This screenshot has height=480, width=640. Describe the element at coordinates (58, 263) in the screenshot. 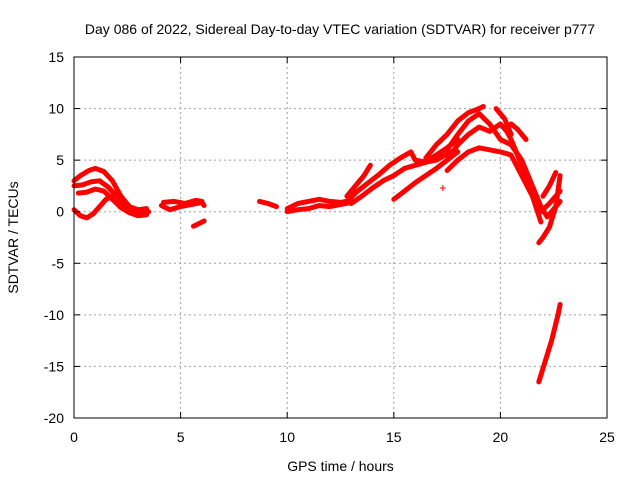

I see `y-tick-label: -5` at that location.